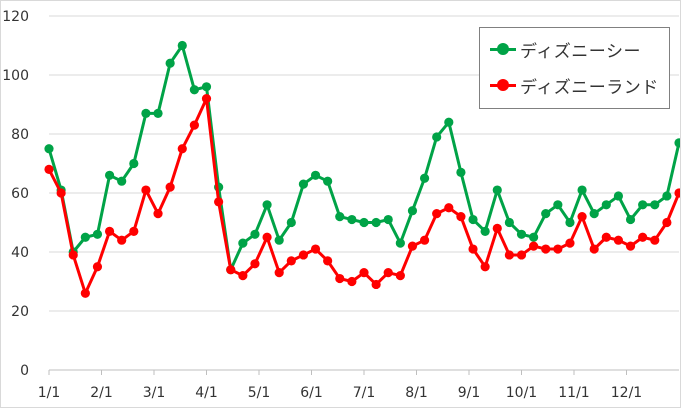 This screenshot has height=408, width=681. What do you see at coordinates (154, 393) in the screenshot?
I see `x-tick-label: 3/1` at bounding box center [154, 393].